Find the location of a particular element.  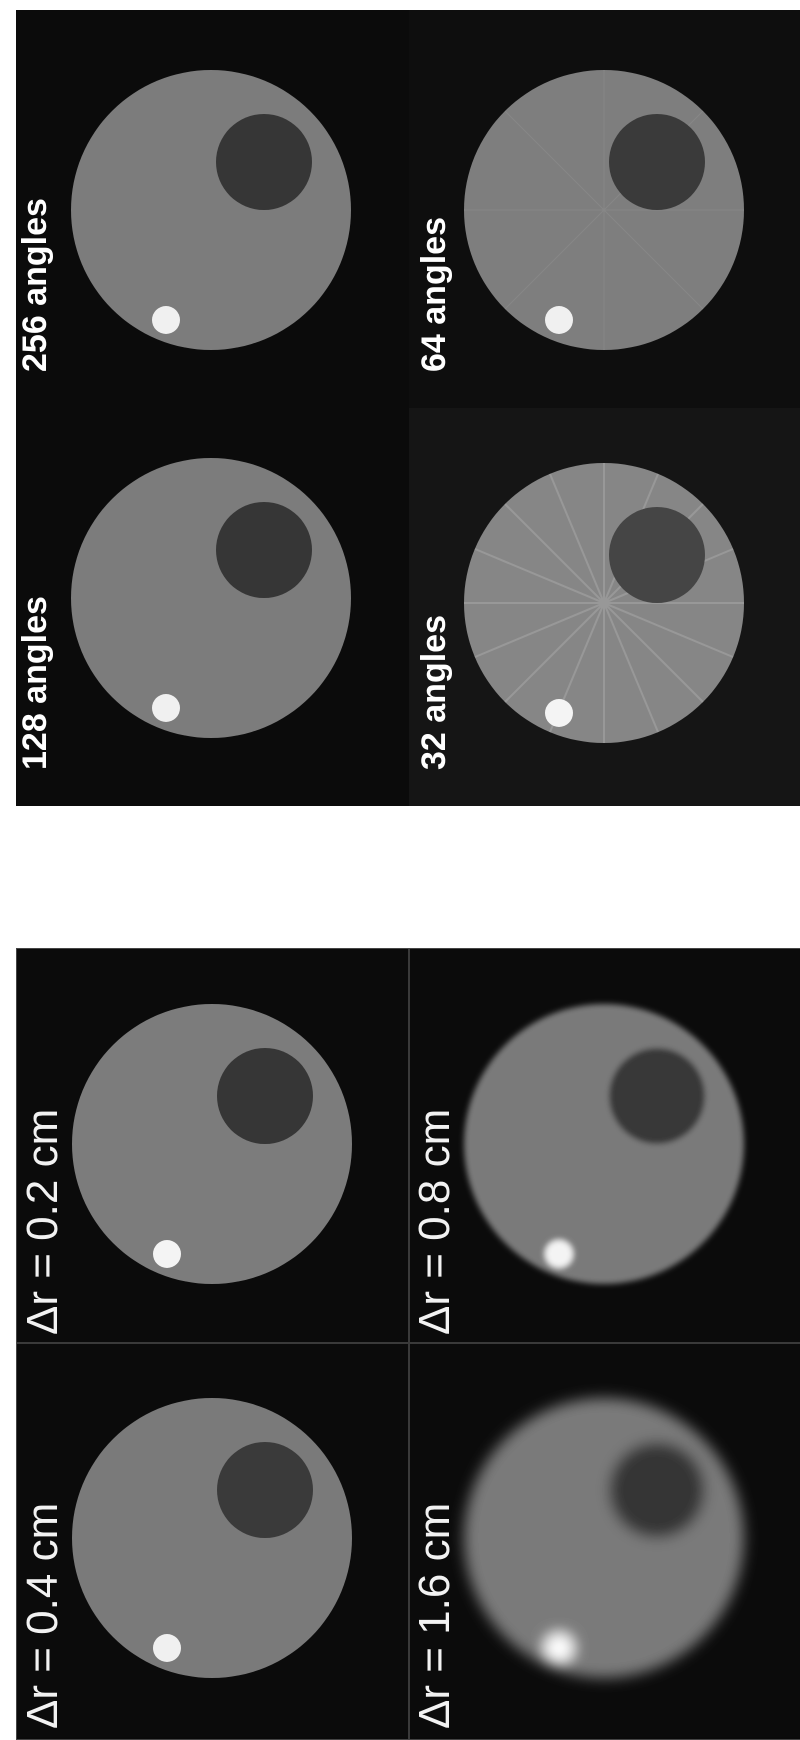

panel-divider-horizontal is located at coordinates (408, 1343).